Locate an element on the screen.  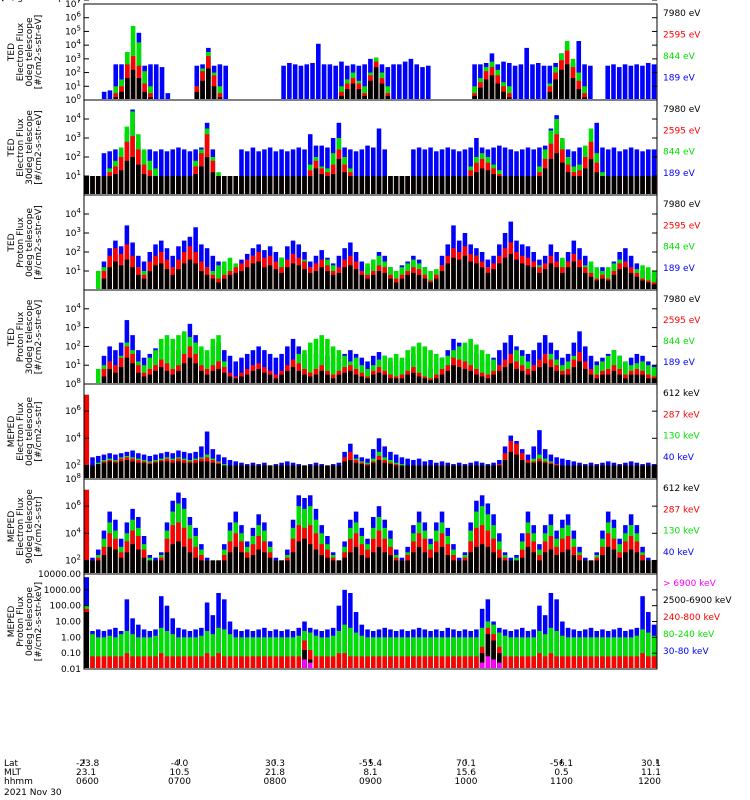
y-axis-label-line: Proton Flux is located at coordinates (21, 336).